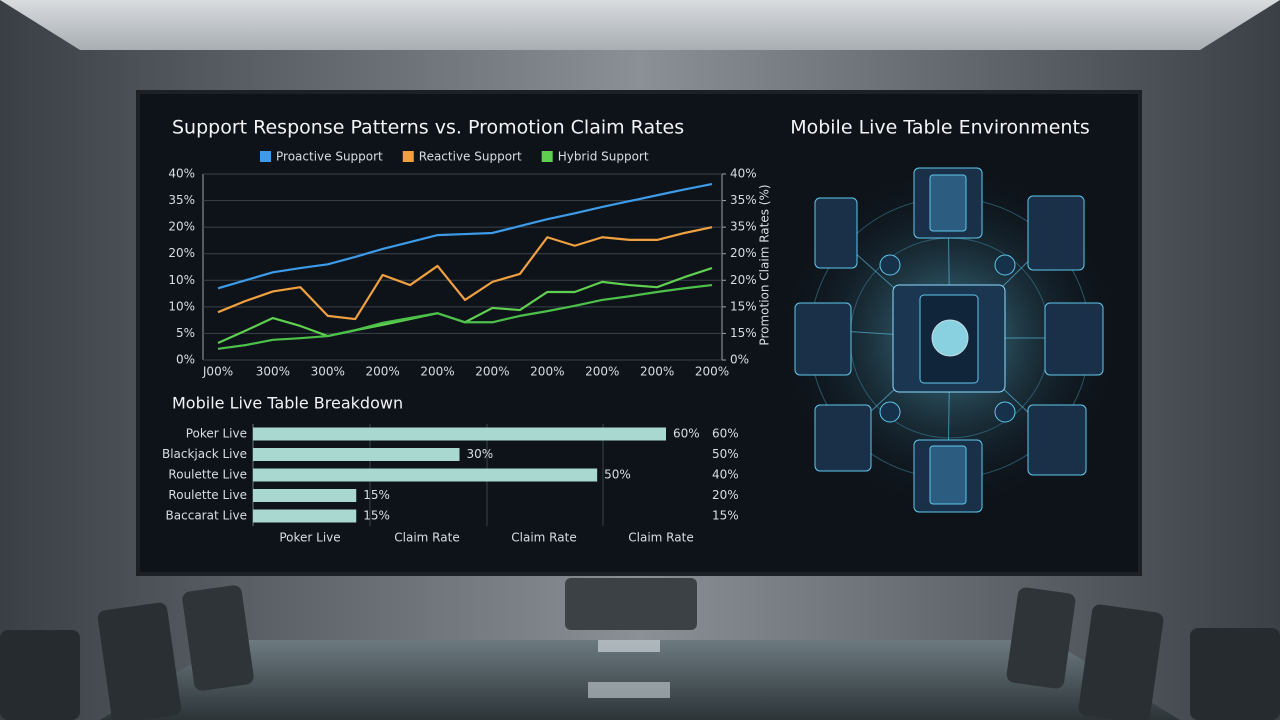 The image size is (1280, 720). Describe the element at coordinates (216, 434) in the screenshot. I see `category-label: Poker Live` at that location.